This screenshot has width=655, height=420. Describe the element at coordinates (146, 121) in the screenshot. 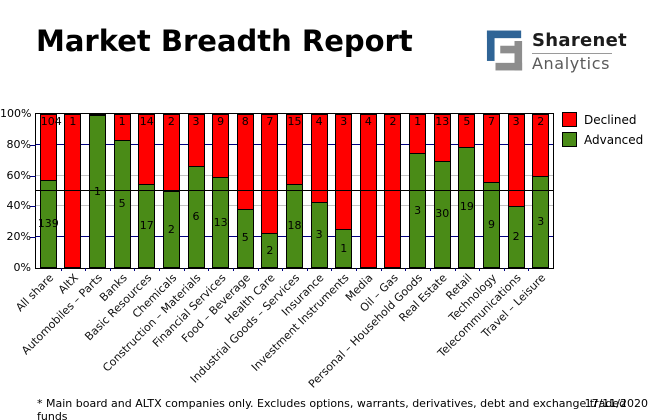

I see `declined-value-label: 14` at that location.